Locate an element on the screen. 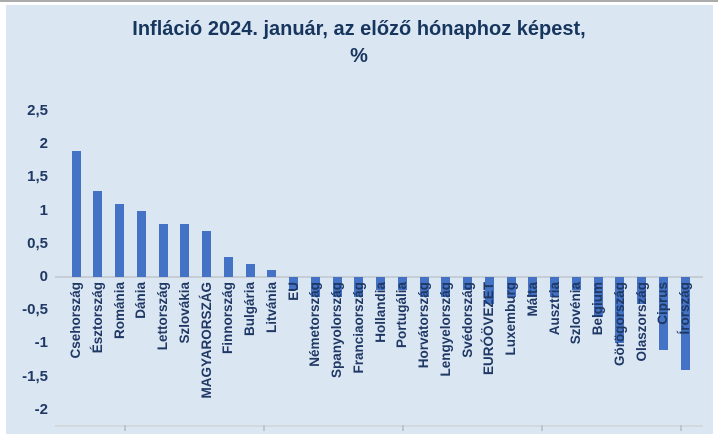  y-axis-tick-label: 0,5 is located at coordinates (37, 243).